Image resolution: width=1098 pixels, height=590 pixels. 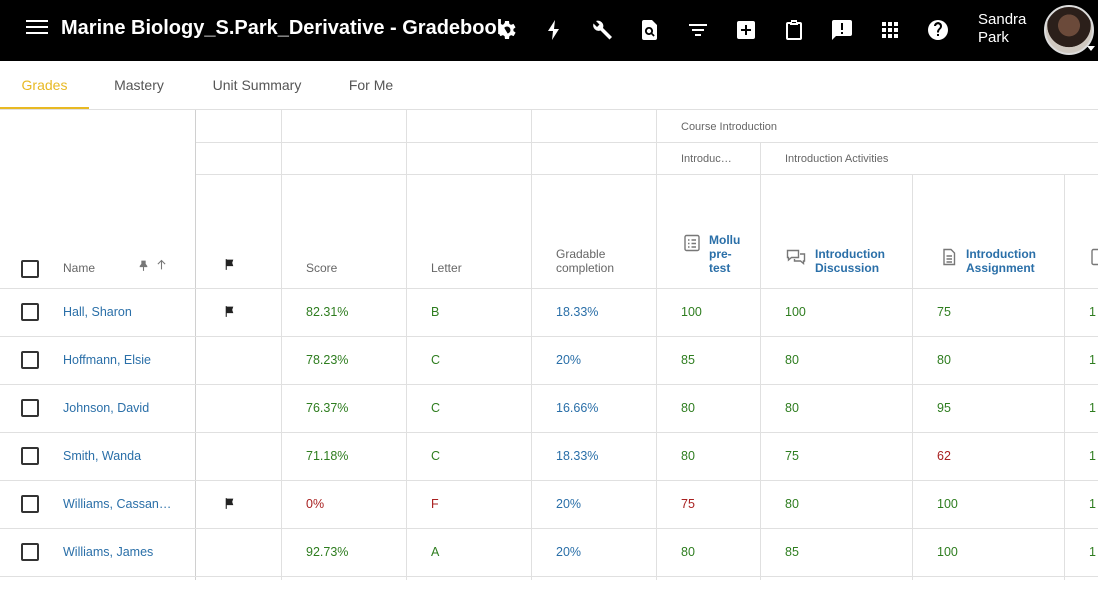 What do you see at coordinates (549, 85) in the screenshot?
I see `tab-bar: Grades Mastery Unit Summary For Me` at bounding box center [549, 85].